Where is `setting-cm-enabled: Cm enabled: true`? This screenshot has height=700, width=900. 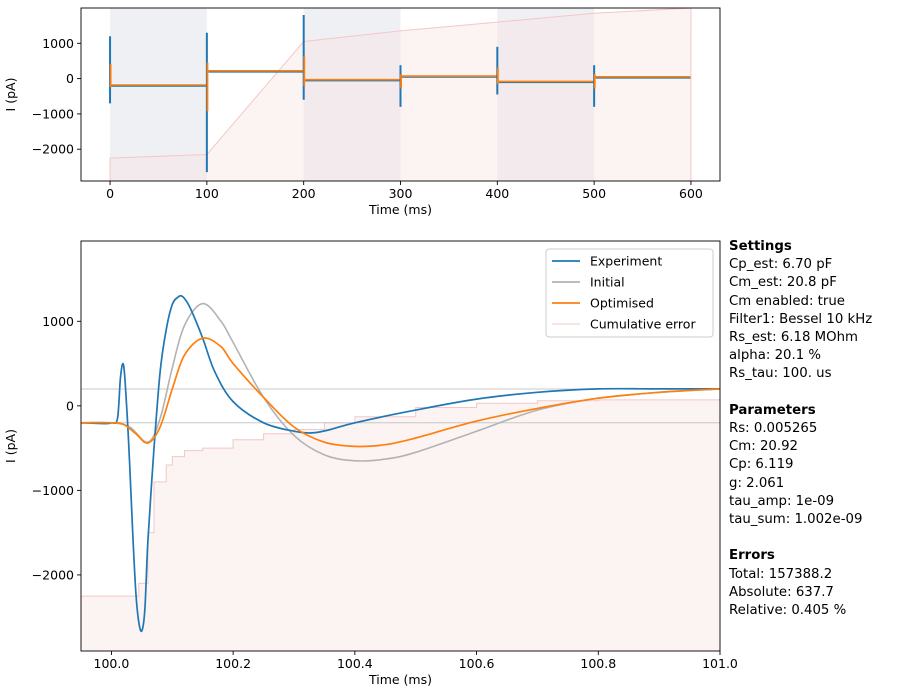 setting-cm-enabled: Cm enabled: true is located at coordinates (787, 301).